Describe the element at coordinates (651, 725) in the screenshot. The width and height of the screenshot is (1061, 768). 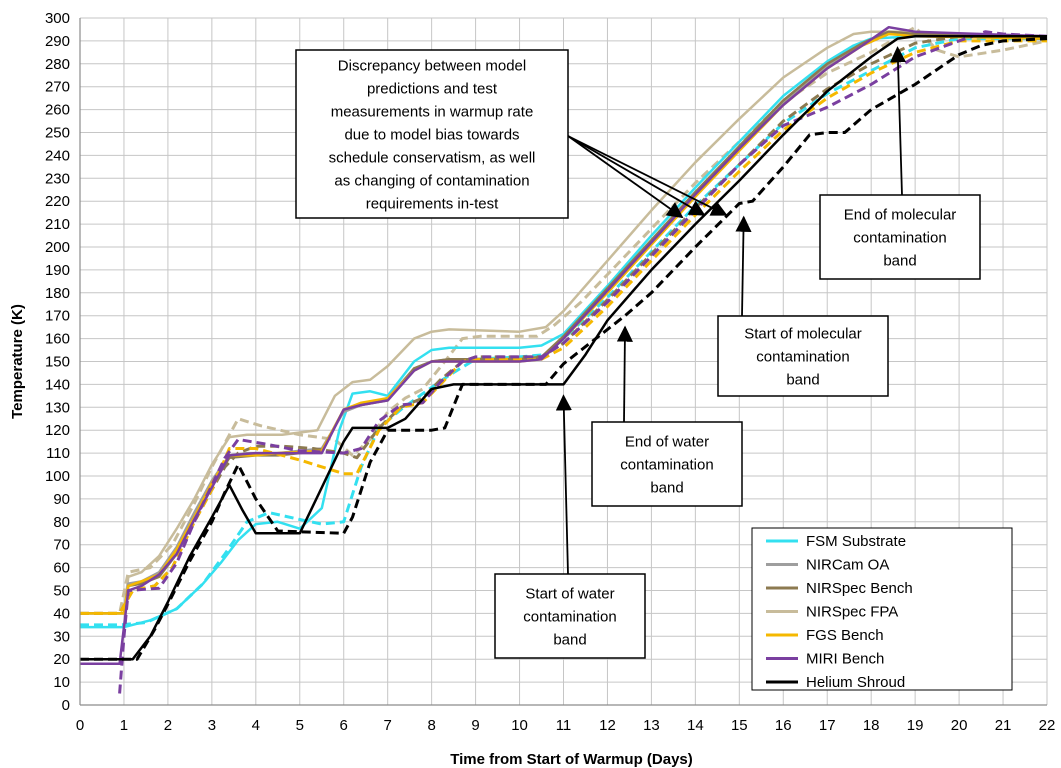
I see `x-tick-label: 13` at that location.